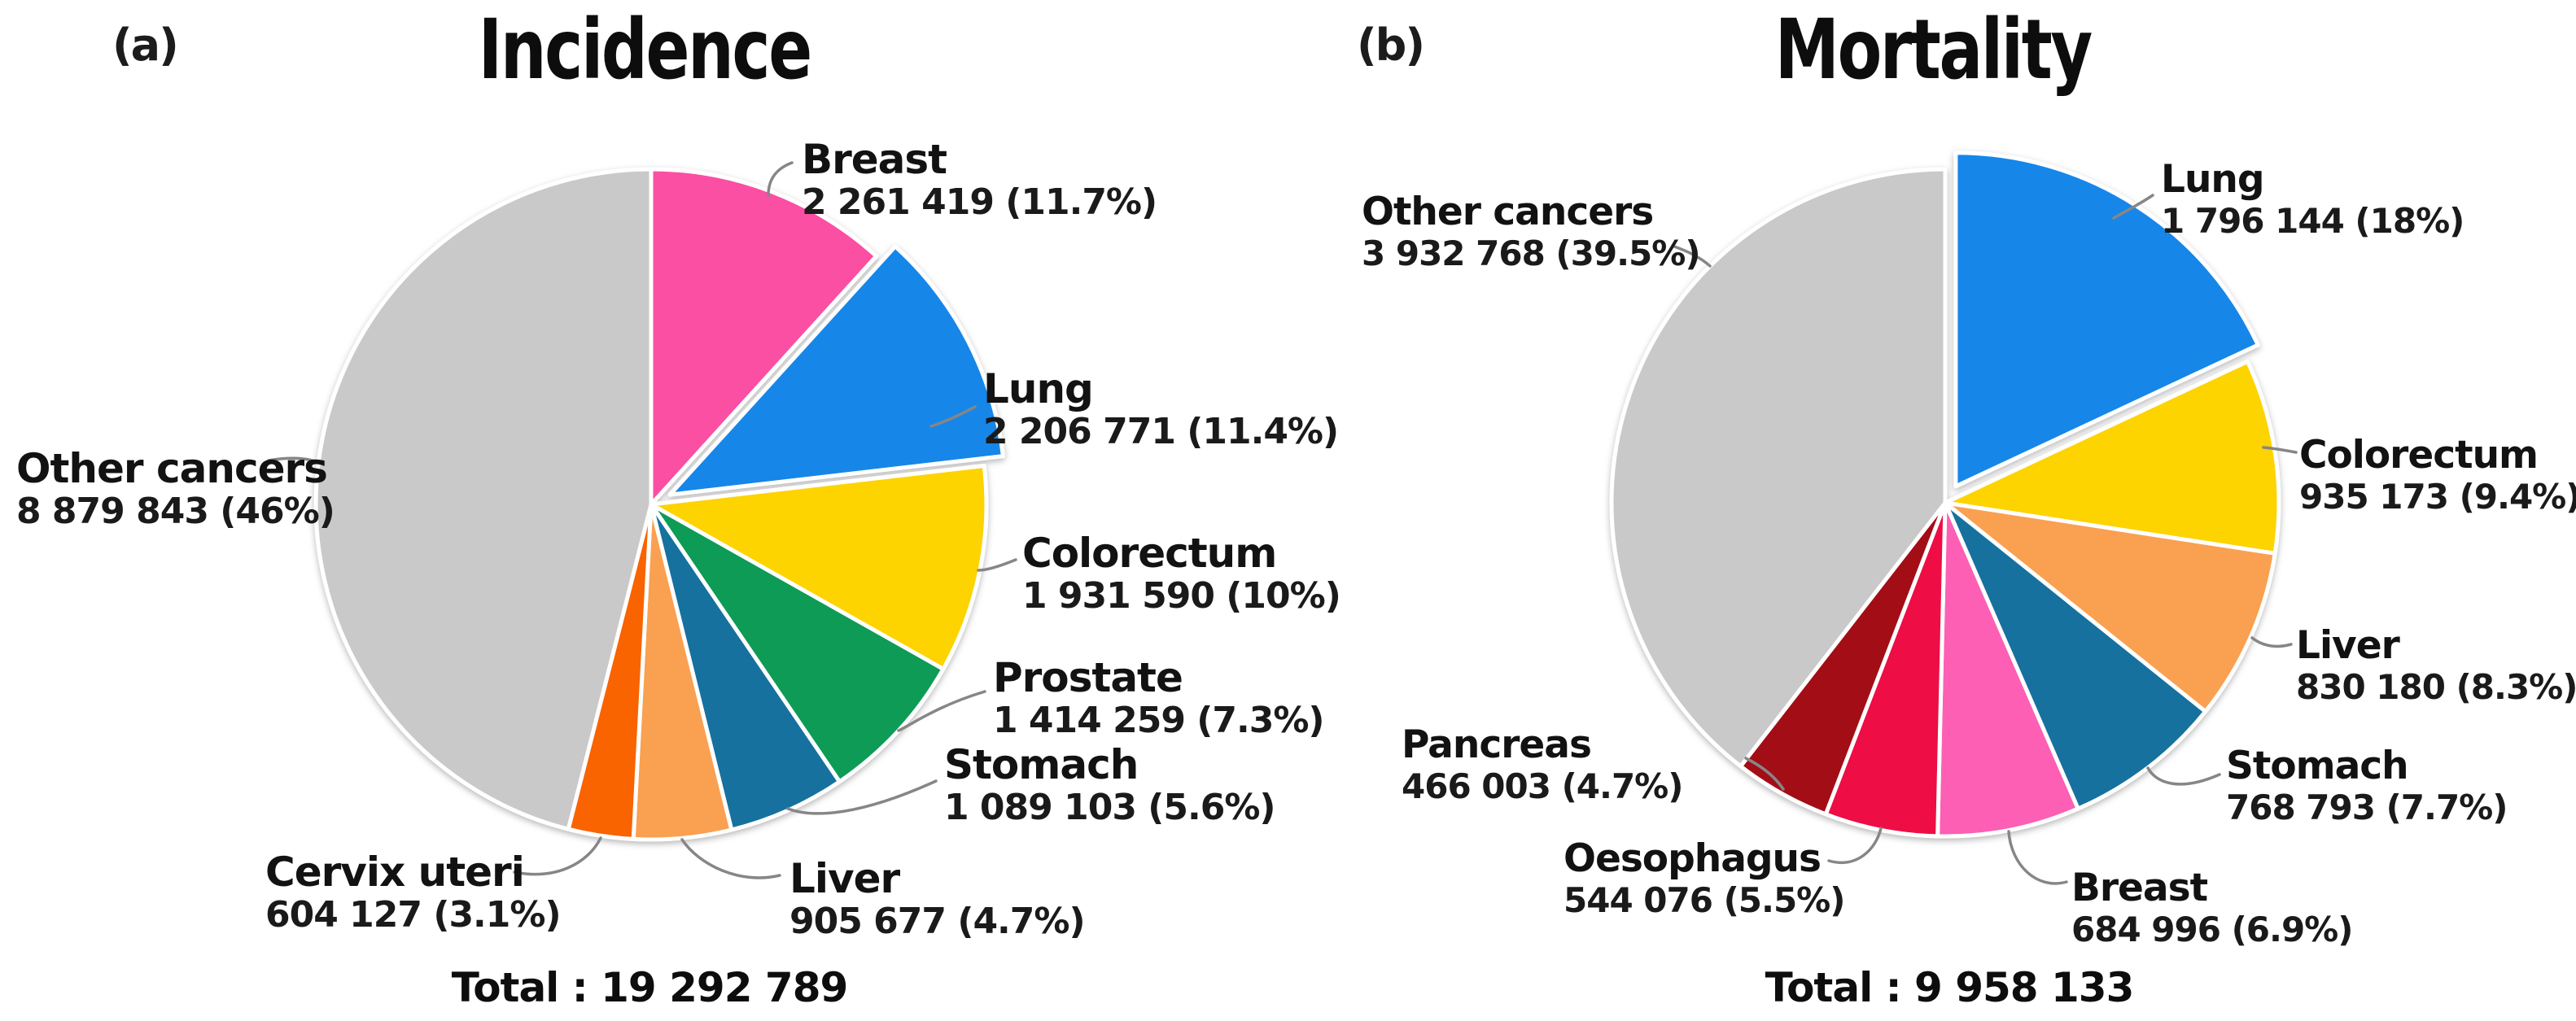 The image size is (2576, 1021). What do you see at coordinates (2133, 207) in the screenshot?
I see `leader-mortality-lung` at bounding box center [2133, 207].